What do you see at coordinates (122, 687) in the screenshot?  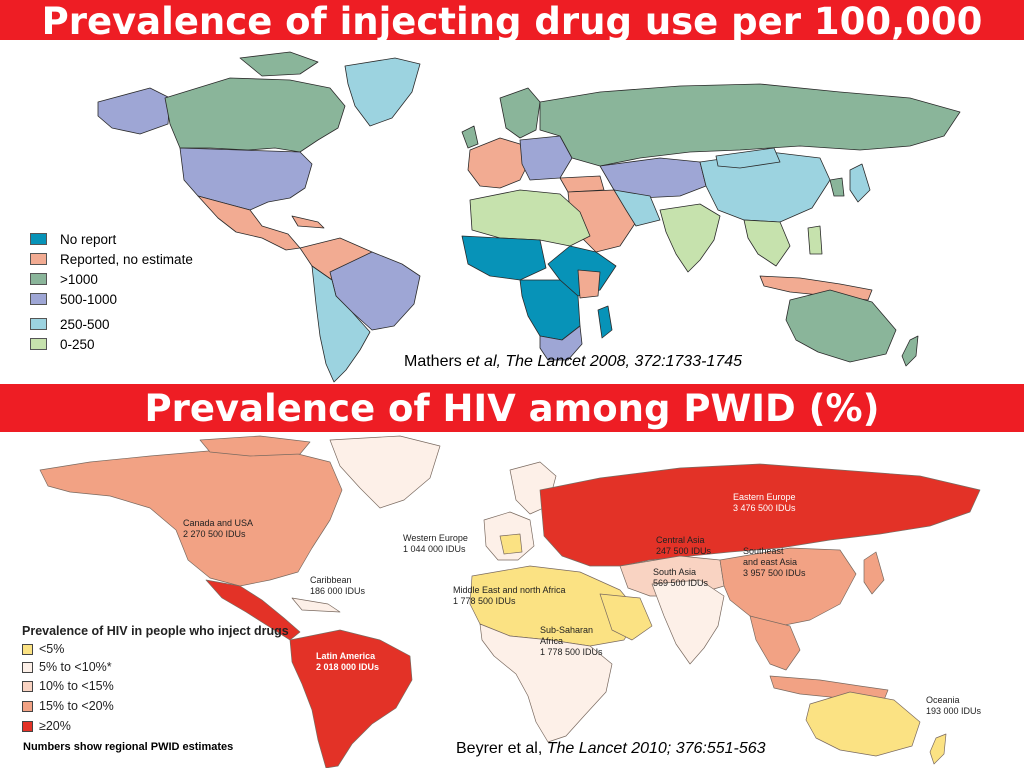 I see `legend-row-10-to-15: 10% to <15%` at bounding box center [122, 687].